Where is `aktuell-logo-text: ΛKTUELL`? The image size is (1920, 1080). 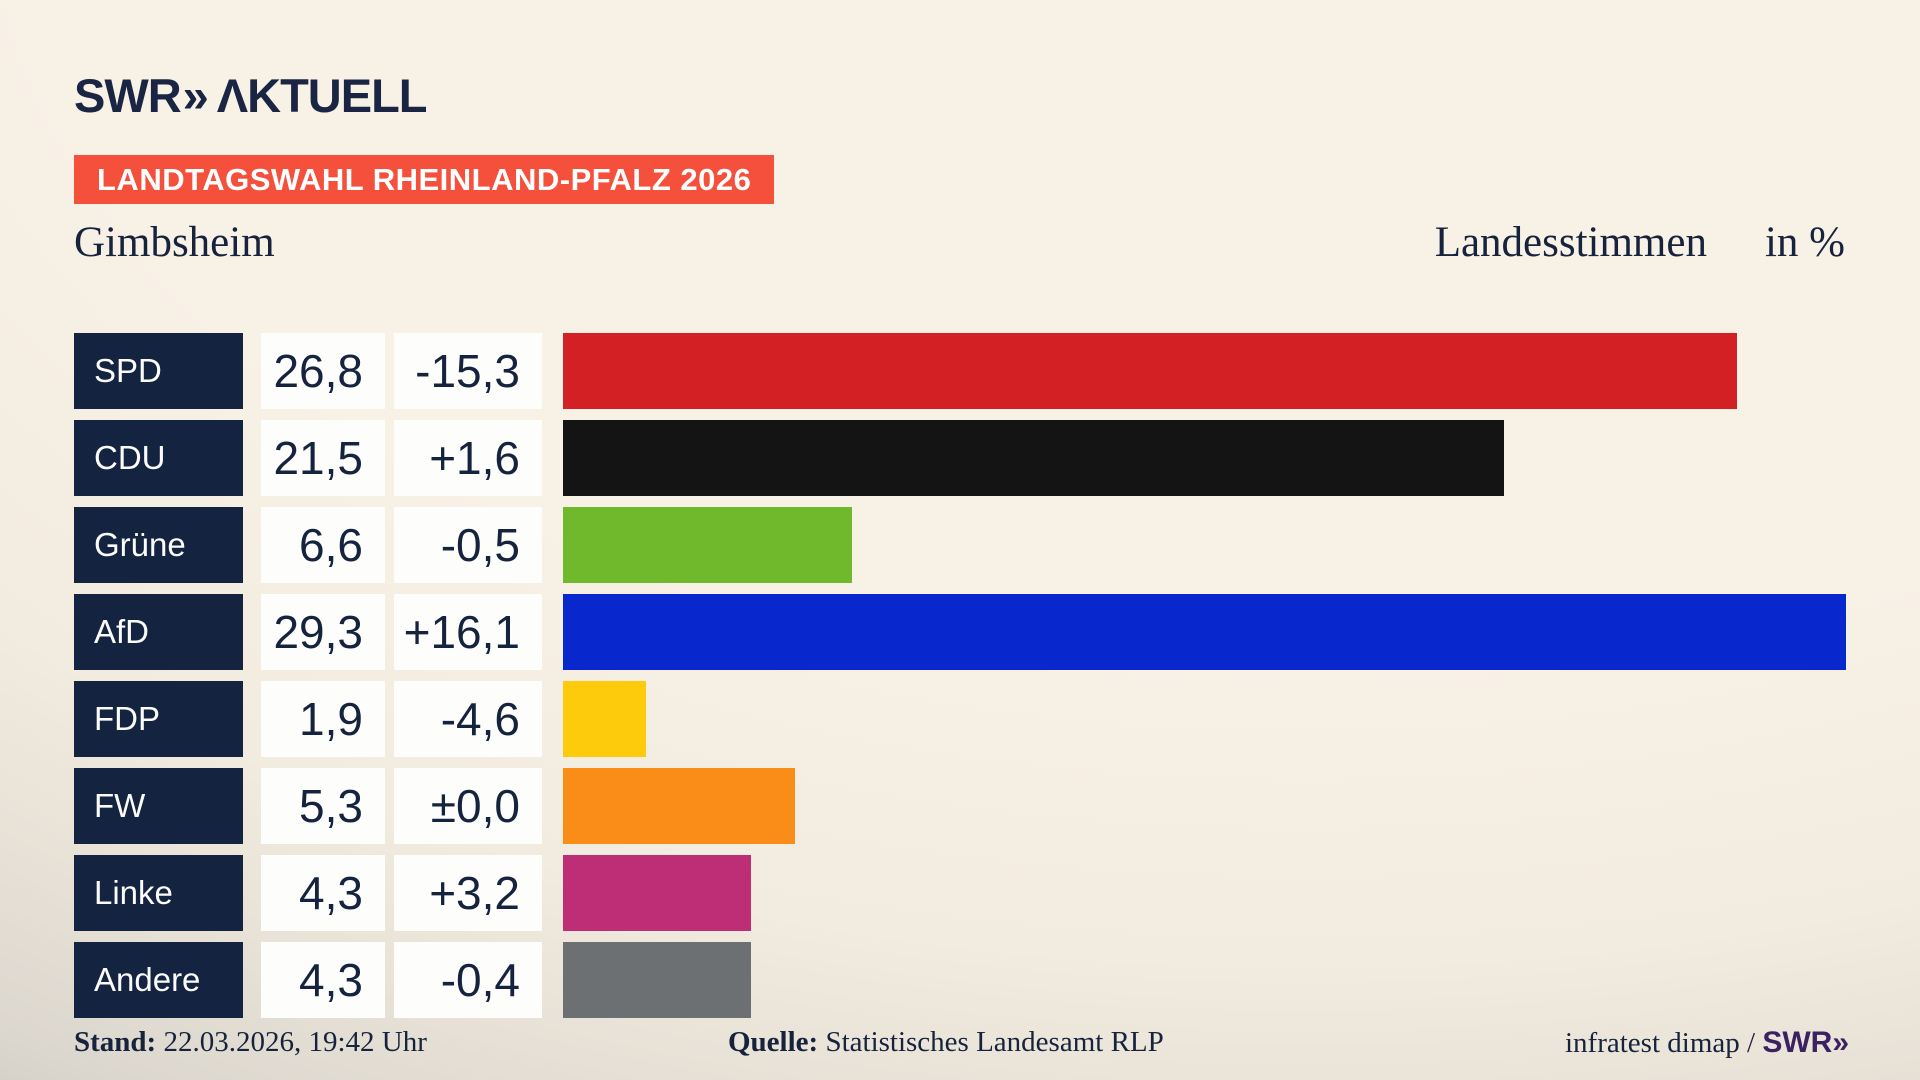 aktuell-logo-text: ΛKTUELL is located at coordinates (322, 95).